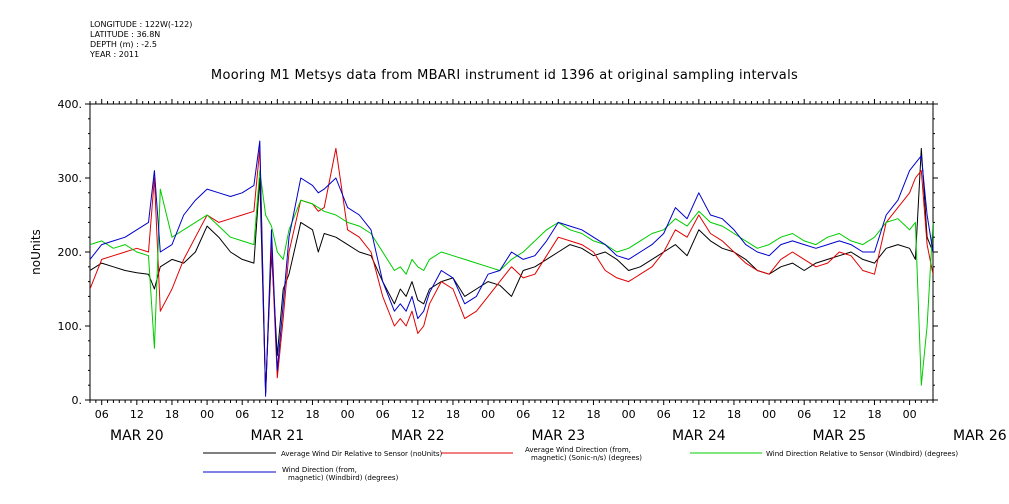 Image resolution: width=1009 pixels, height=504 pixels. I want to click on x-day-label: MAR 21, so click(278, 436).